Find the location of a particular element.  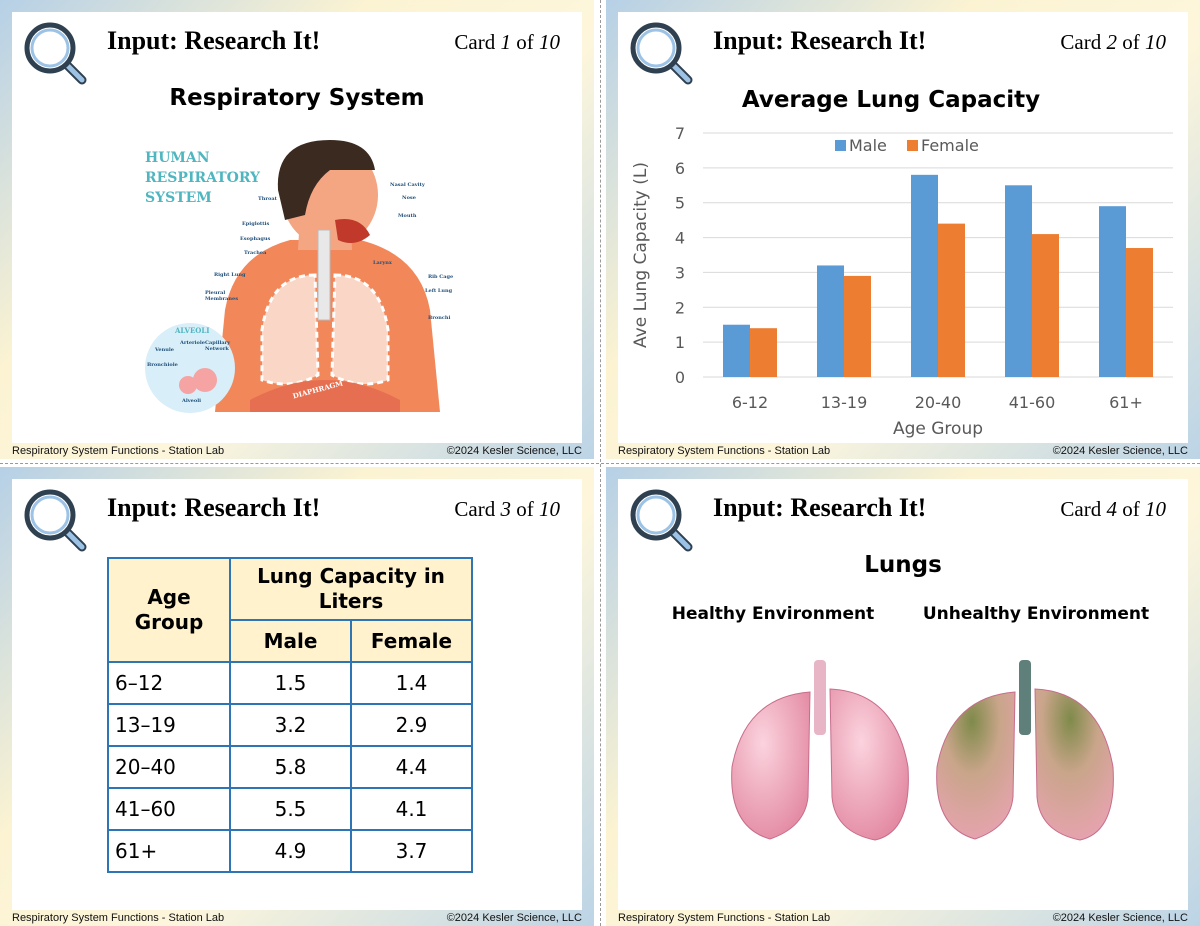

table-subheader: Male is located at coordinates (290, 641).